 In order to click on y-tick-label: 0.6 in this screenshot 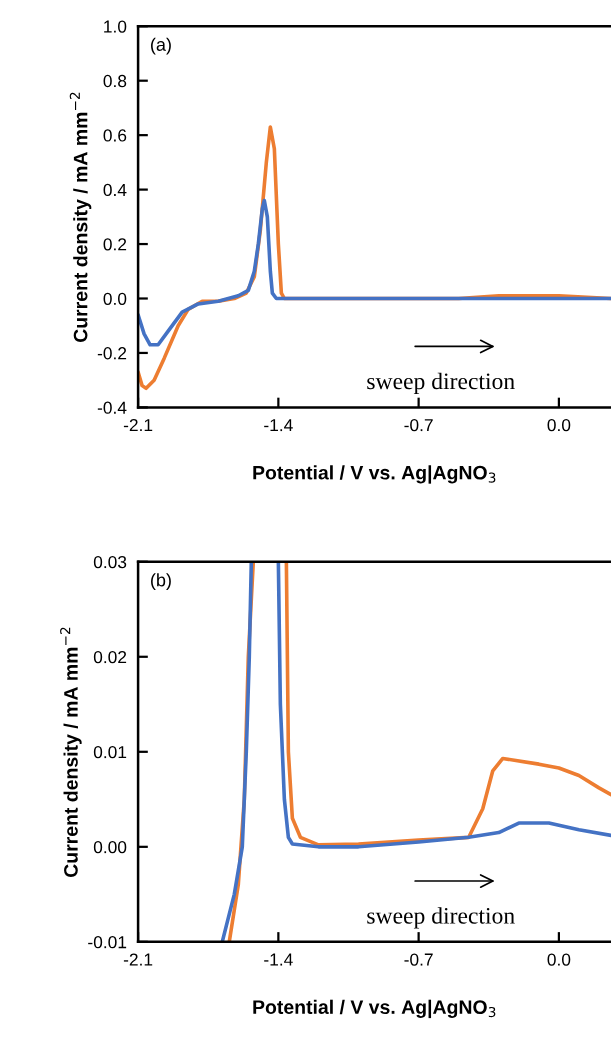, I will do `click(115, 135)`.